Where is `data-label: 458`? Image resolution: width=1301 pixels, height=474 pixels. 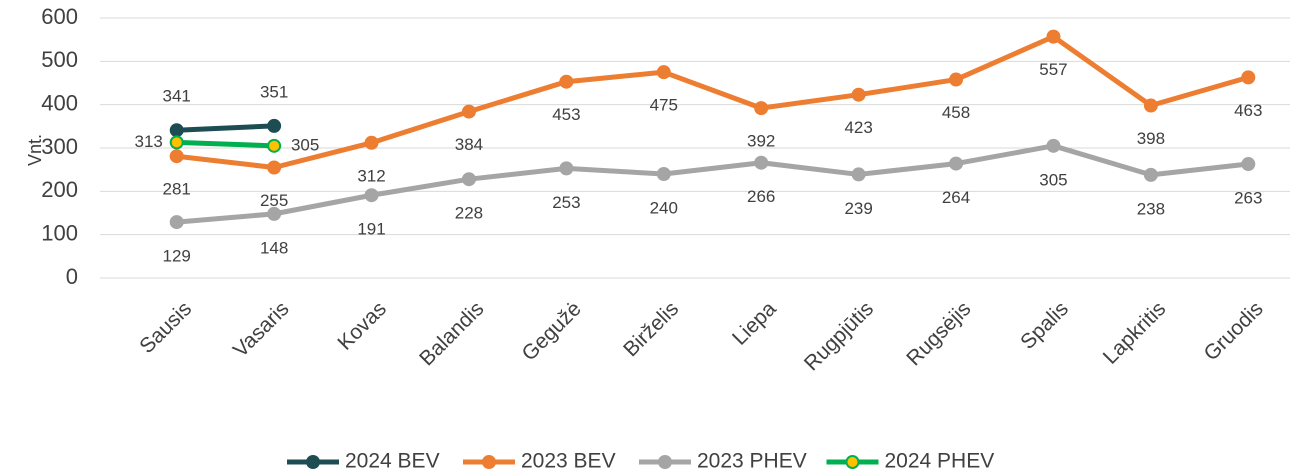
data-label: 458 is located at coordinates (956, 112).